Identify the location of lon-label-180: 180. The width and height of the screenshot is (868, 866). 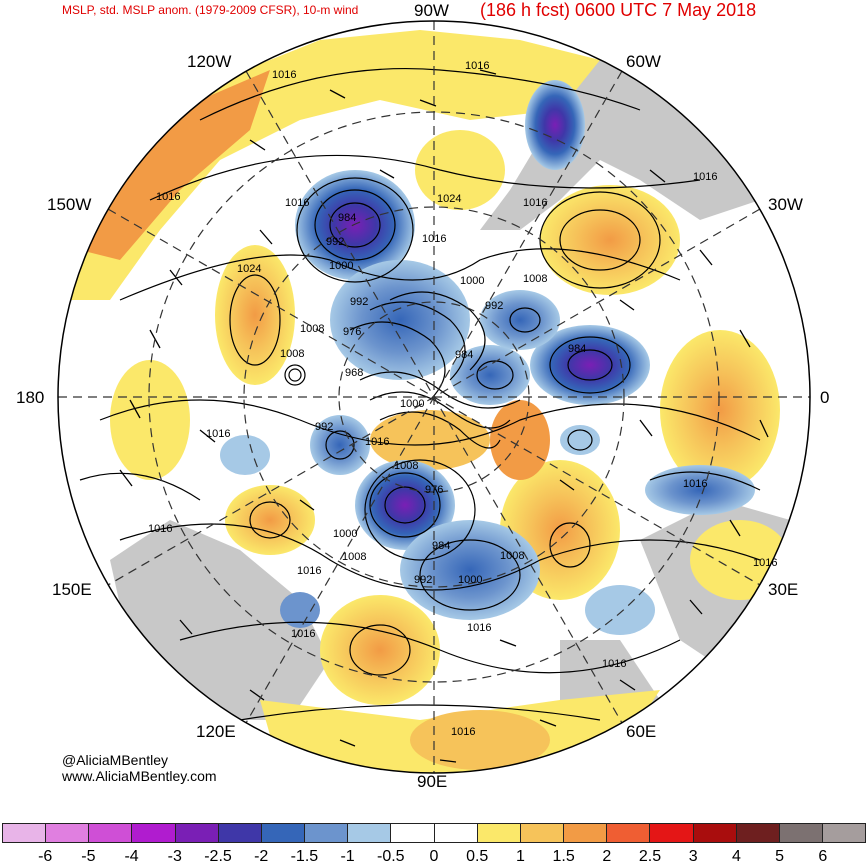
(30, 397).